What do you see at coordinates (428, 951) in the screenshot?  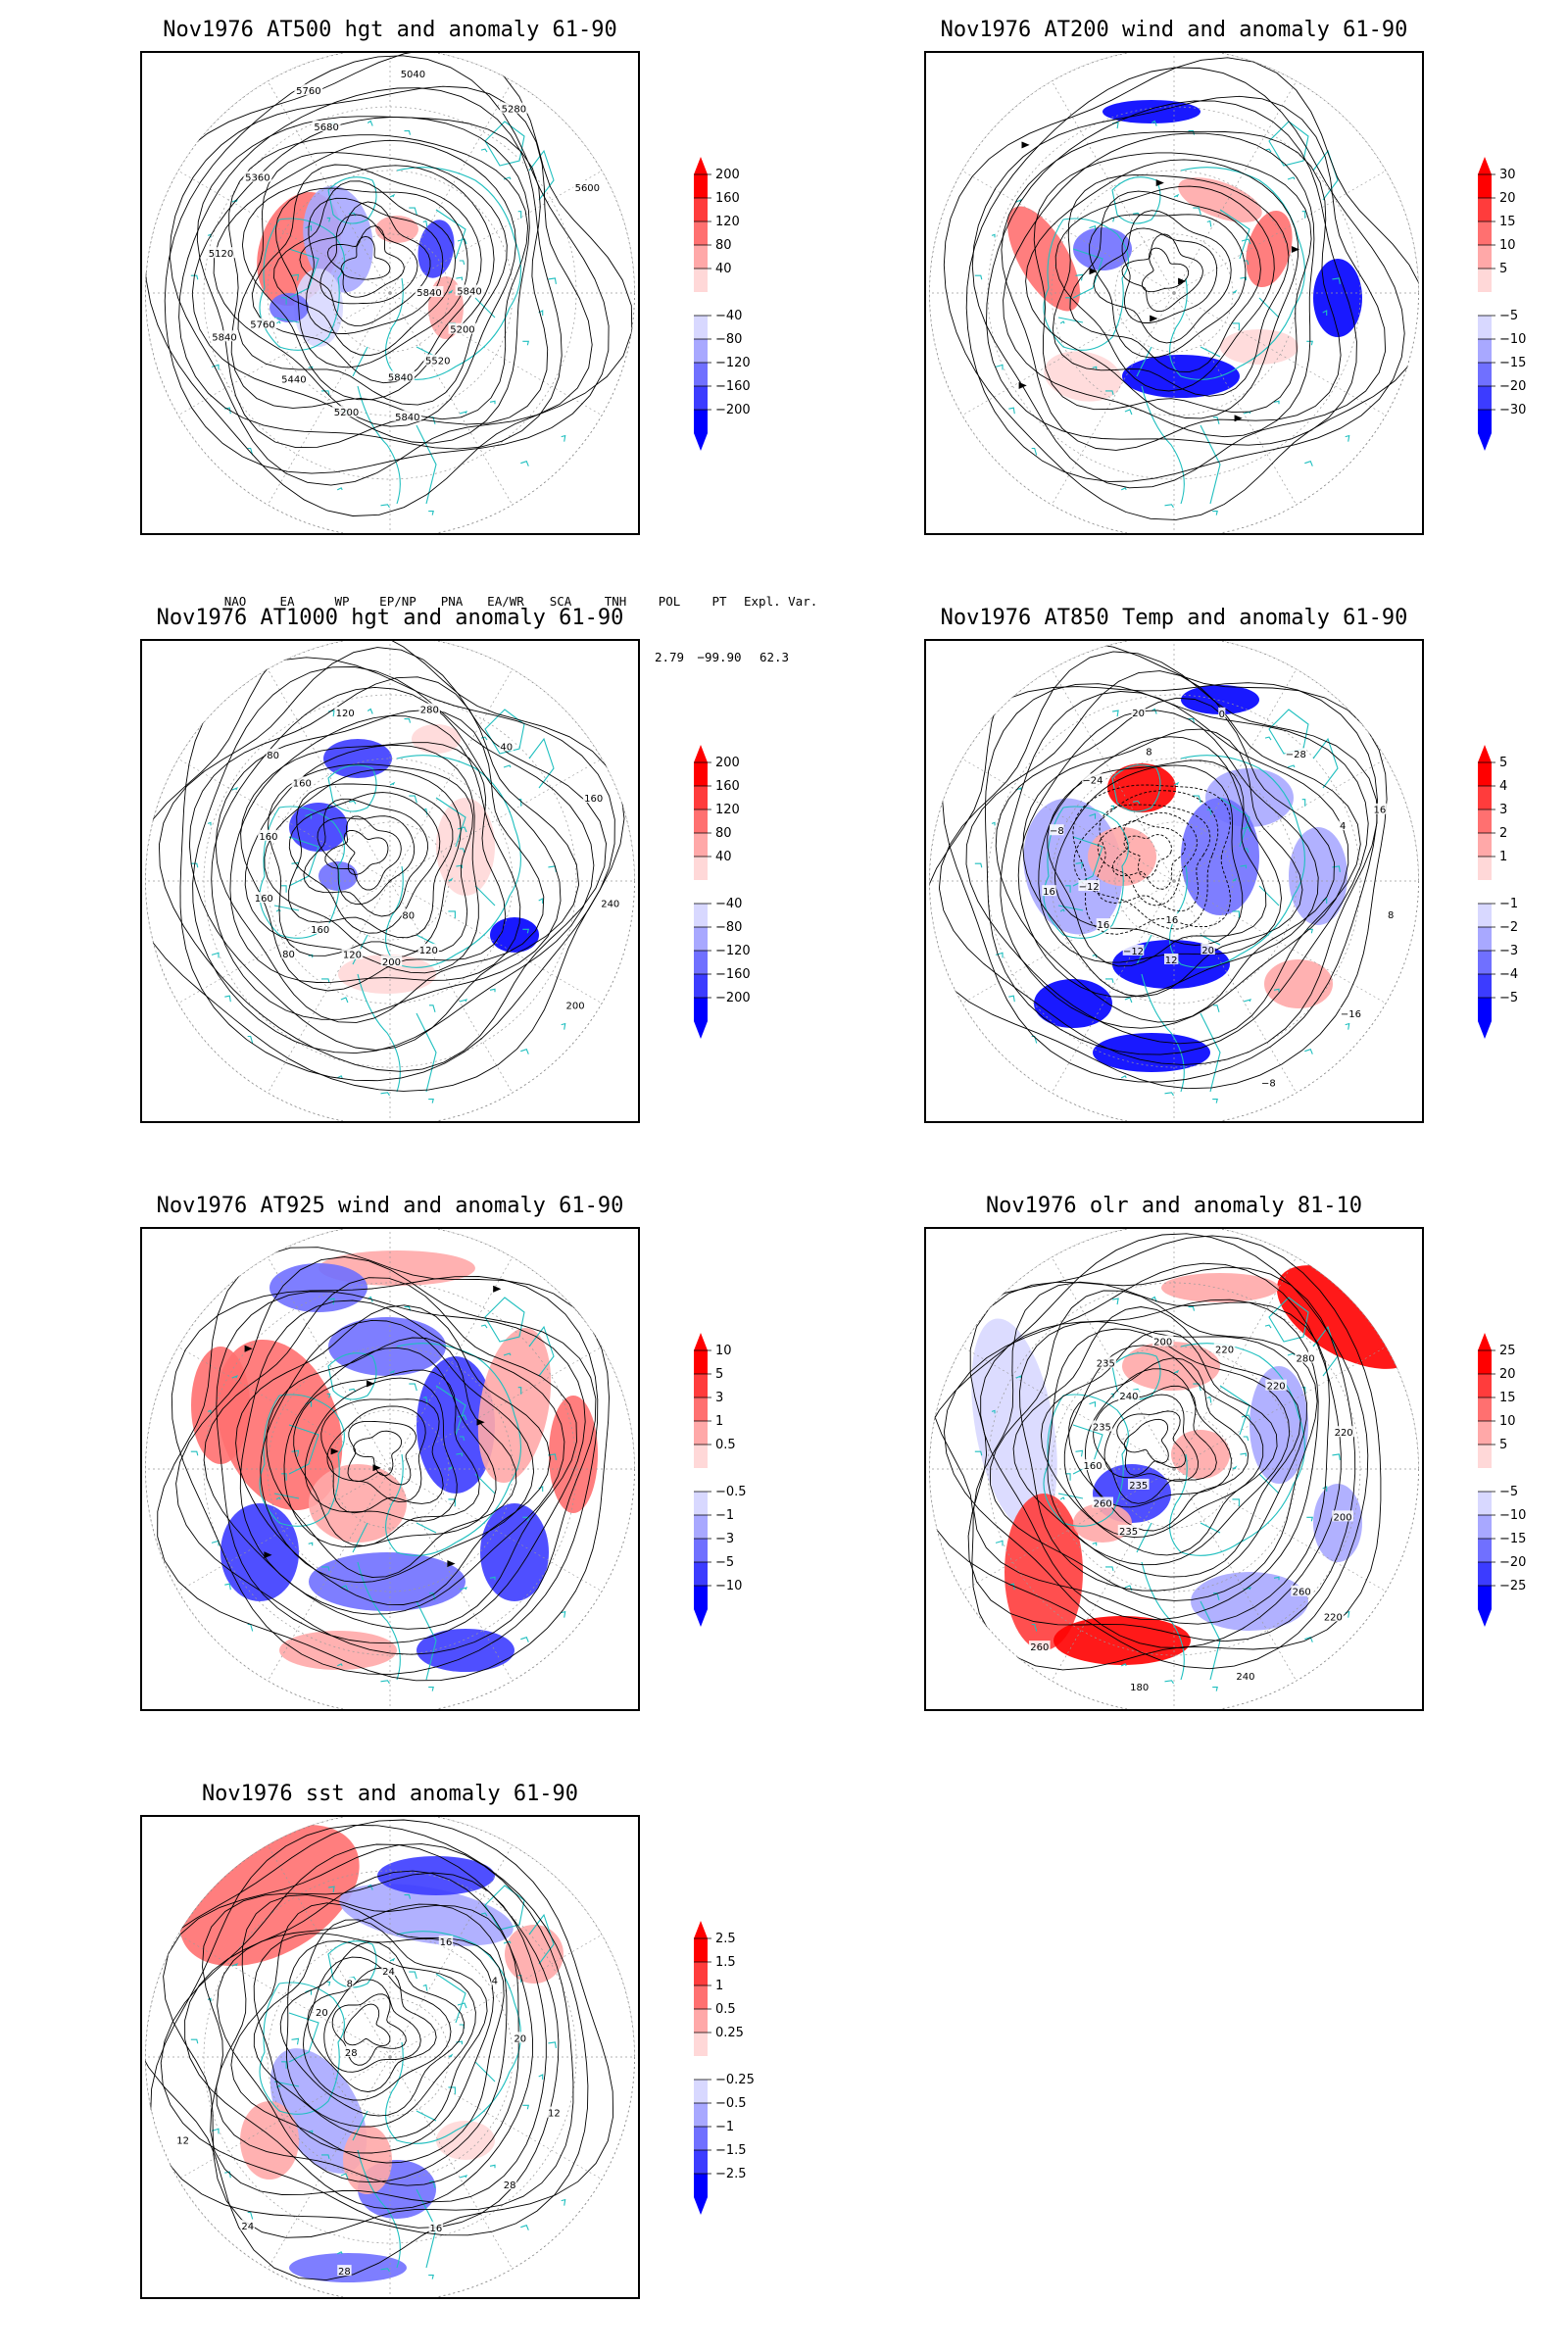 I see `contour-label: 120` at bounding box center [428, 951].